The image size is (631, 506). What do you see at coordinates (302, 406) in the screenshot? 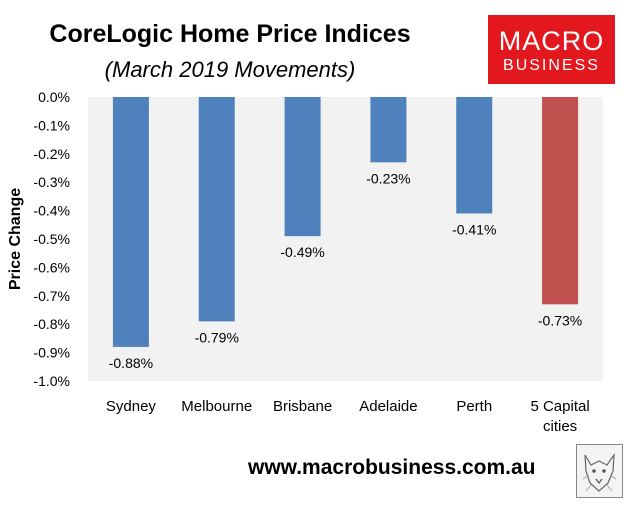
I see `x-tick-label: Brisbane` at bounding box center [302, 406].